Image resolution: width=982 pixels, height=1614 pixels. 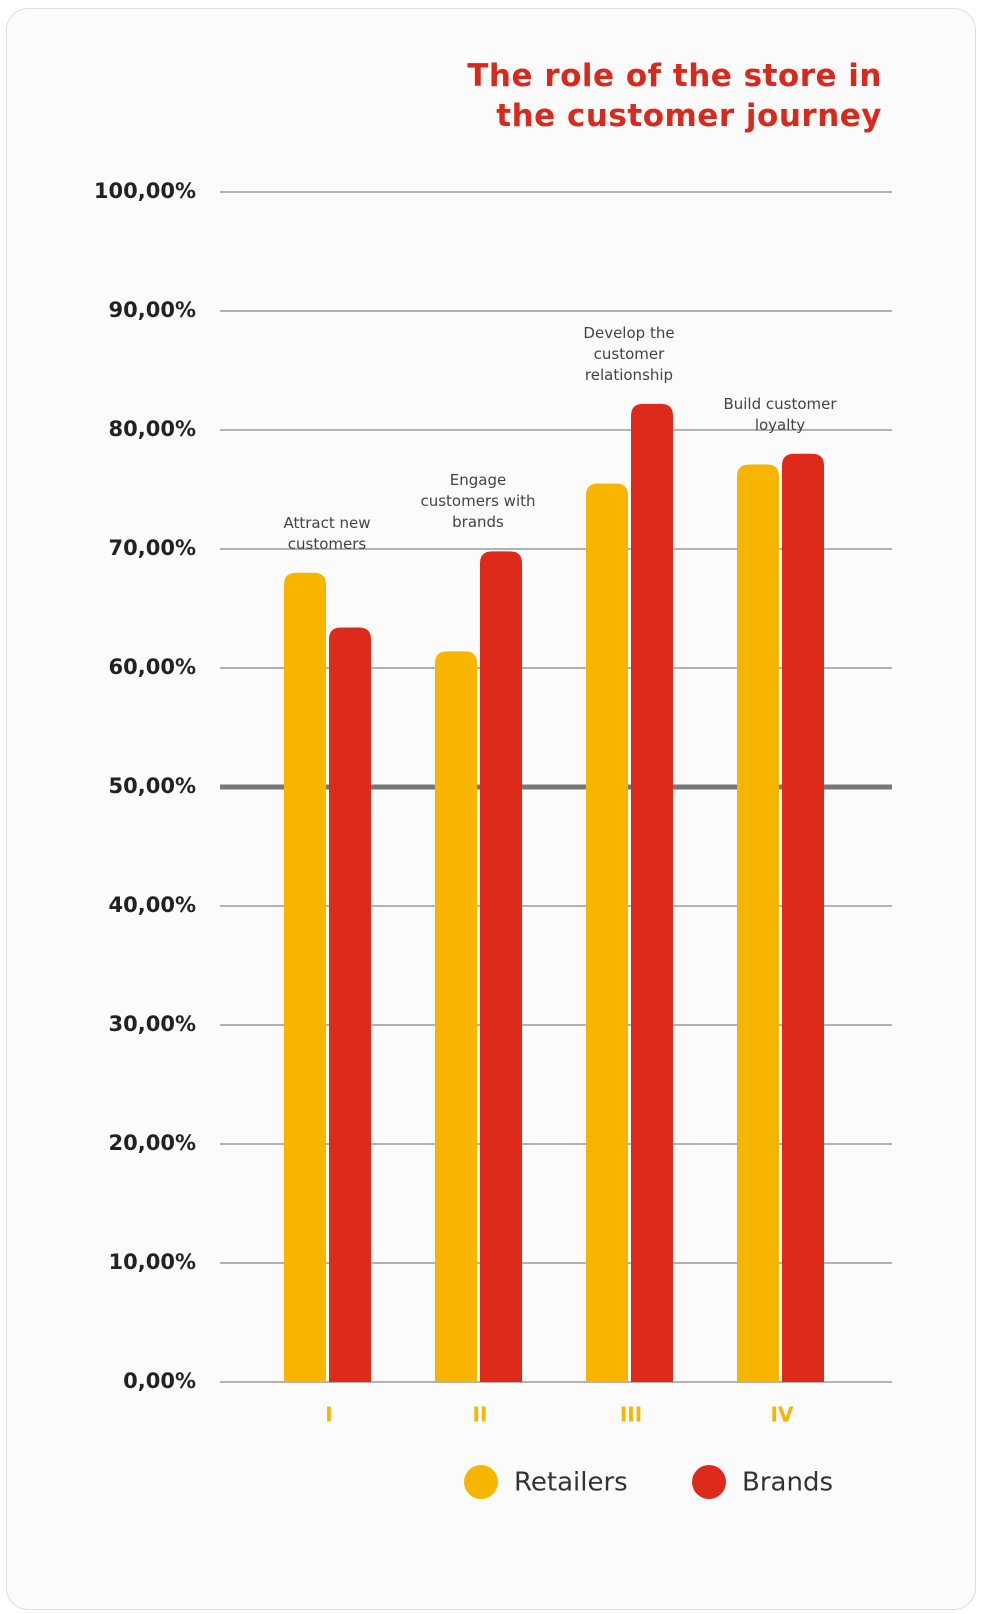 I want to click on y-tick-label: 70,00%, so click(x=152, y=548).